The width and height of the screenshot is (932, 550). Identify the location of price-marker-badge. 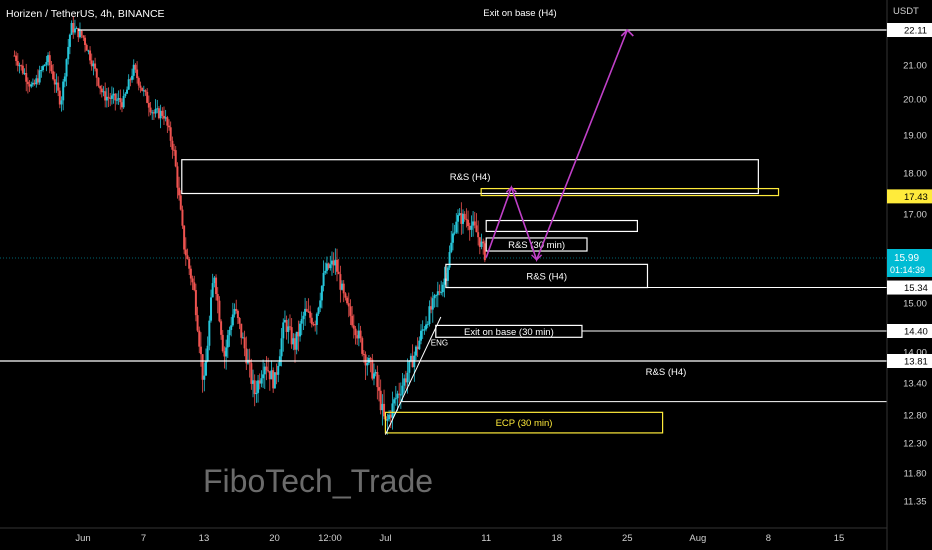
(909, 196).